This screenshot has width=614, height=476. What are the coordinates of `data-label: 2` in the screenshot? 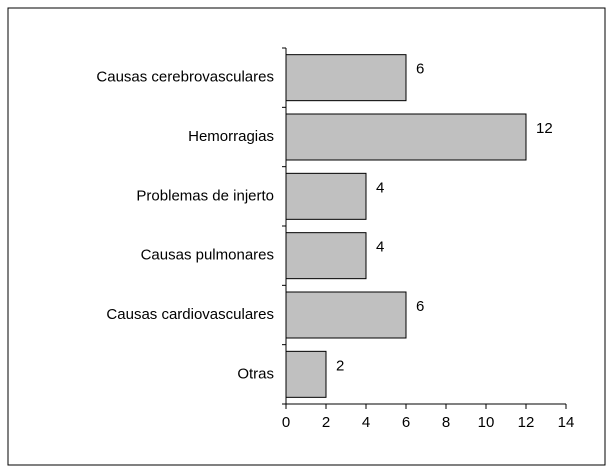 It's located at (340, 365).